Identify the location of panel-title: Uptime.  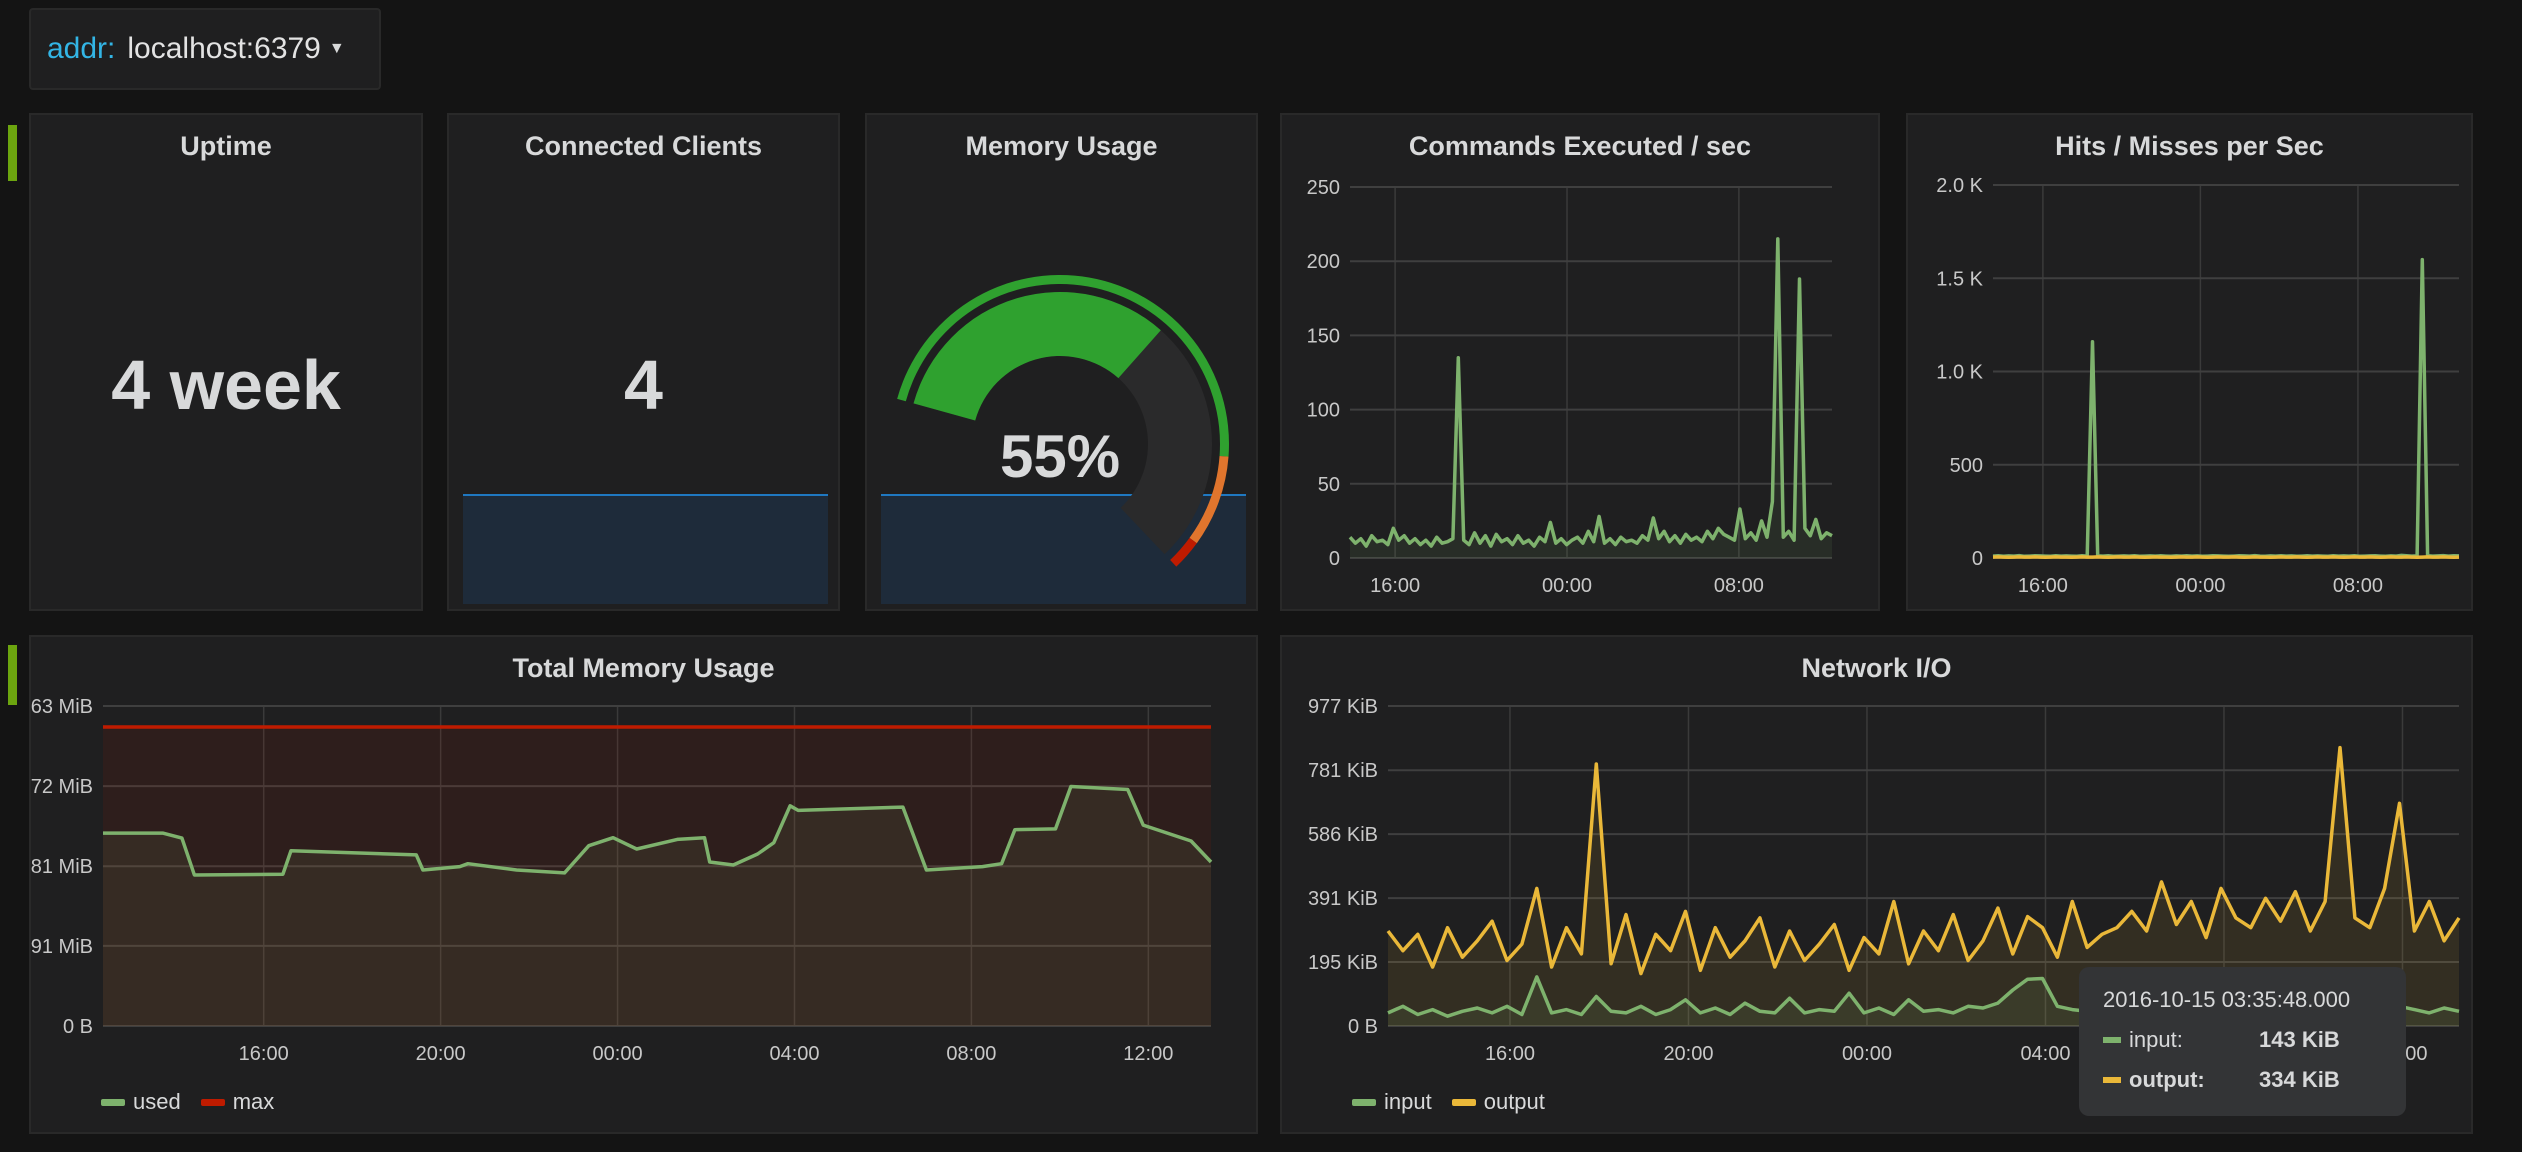
(226, 146).